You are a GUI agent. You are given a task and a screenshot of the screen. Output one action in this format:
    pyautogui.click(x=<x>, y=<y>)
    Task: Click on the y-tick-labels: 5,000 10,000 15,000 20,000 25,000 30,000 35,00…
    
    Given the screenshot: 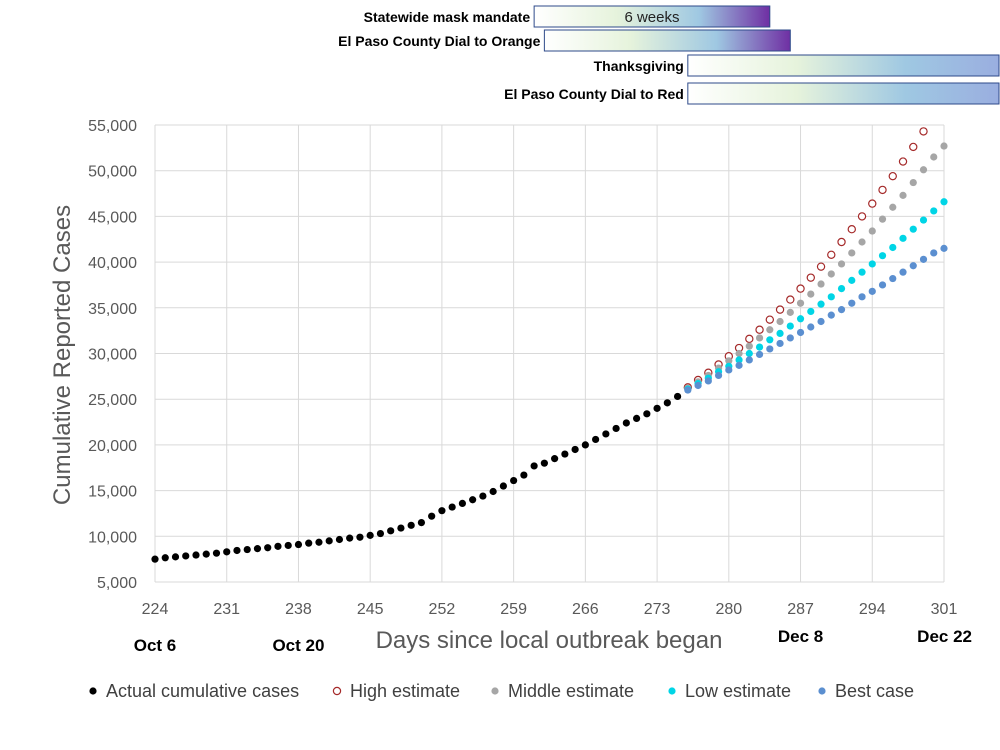 What is the action you would take?
    pyautogui.click(x=112, y=355)
    